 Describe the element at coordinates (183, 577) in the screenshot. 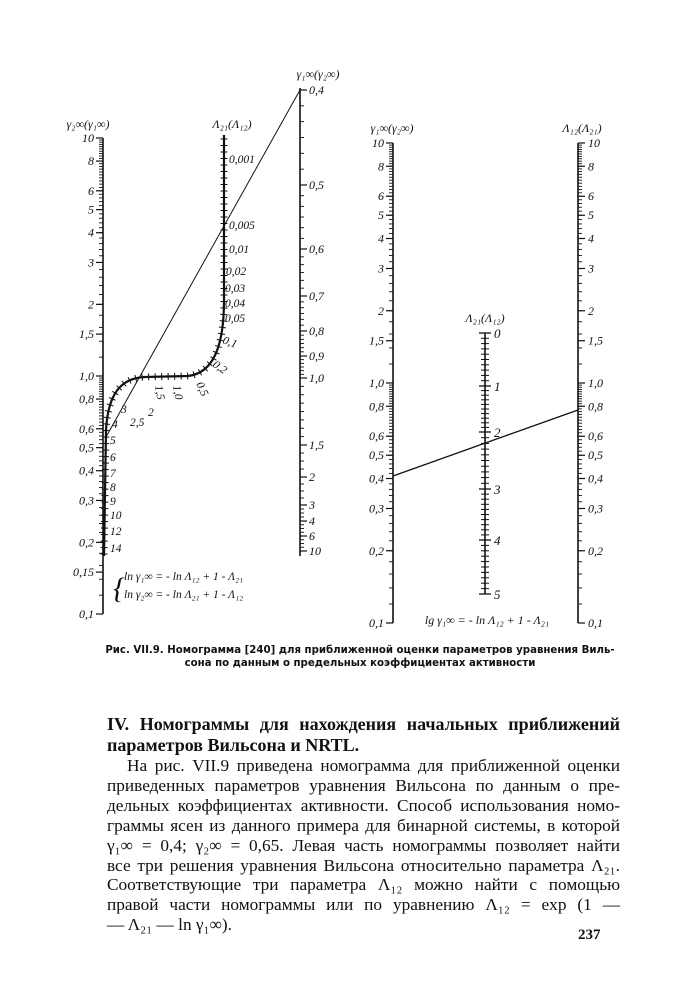

I see `formula-line-1: ln γ₁∞ = - ln Λ₁₂ + 1 - Λ₂₁` at that location.